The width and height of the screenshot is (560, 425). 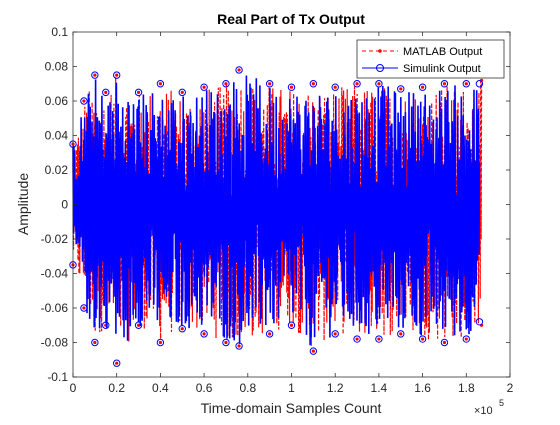 I want to click on y-tick-label: 0.04, so click(x=57, y=136).